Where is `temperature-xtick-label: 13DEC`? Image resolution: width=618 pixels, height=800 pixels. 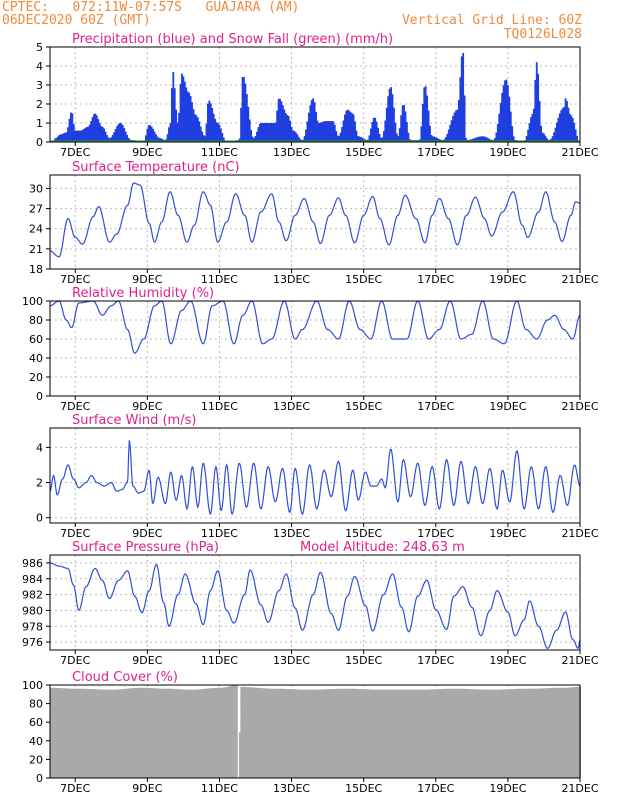 temperature-xtick-label: 13DEC is located at coordinates (291, 279).